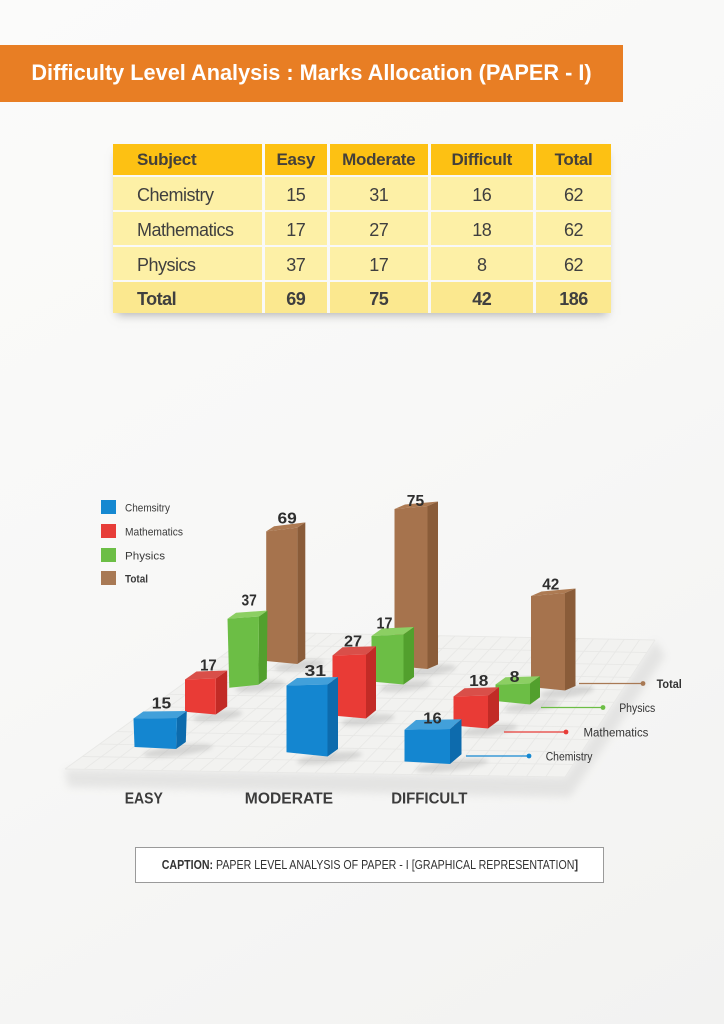 This screenshot has width=724, height=1024. Describe the element at coordinates (478, 681) in the screenshot. I see `svg-text: 18` at that location.